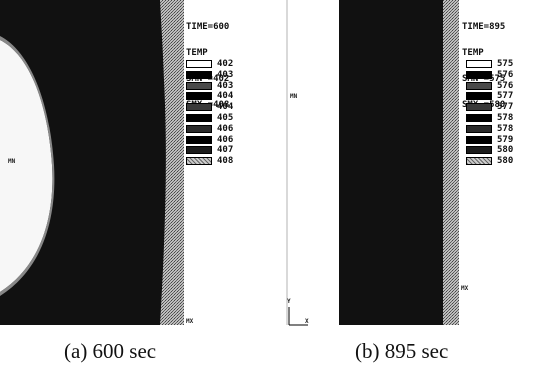 Image resolution: width=548 pixels, height=386 pixels. What do you see at coordinates (505, 139) in the screenshot?
I see `legend-level-value: 579` at bounding box center [505, 139].